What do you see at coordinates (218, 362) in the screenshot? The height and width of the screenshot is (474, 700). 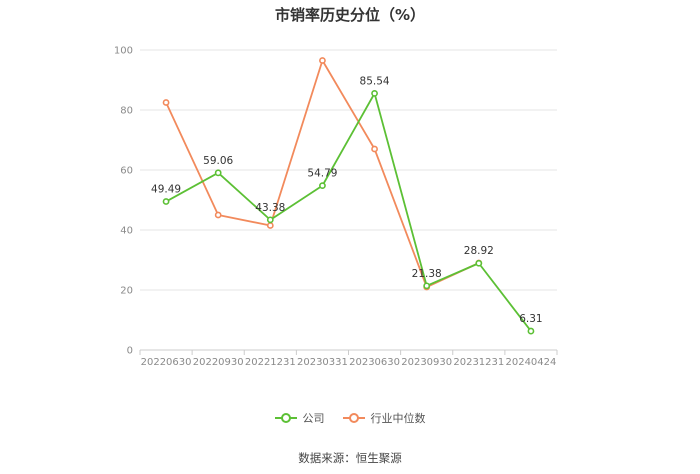 I see `x-tick-label-20220930: 20220930` at bounding box center [218, 362].